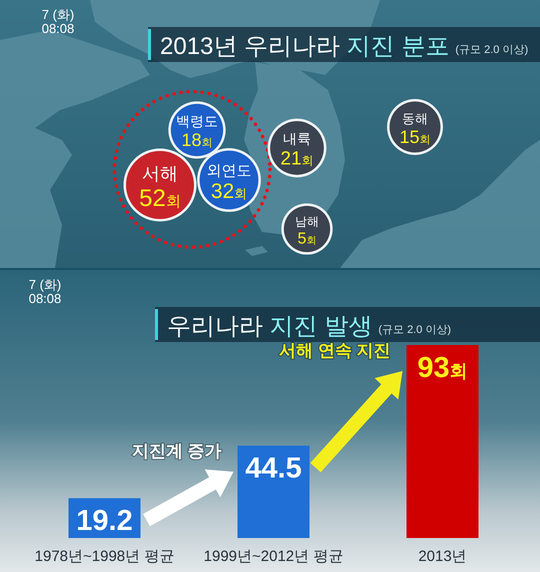 The width and height of the screenshot is (540, 572). What do you see at coordinates (160, 198) in the screenshot?
I see `data-label: 52회` at bounding box center [160, 198].